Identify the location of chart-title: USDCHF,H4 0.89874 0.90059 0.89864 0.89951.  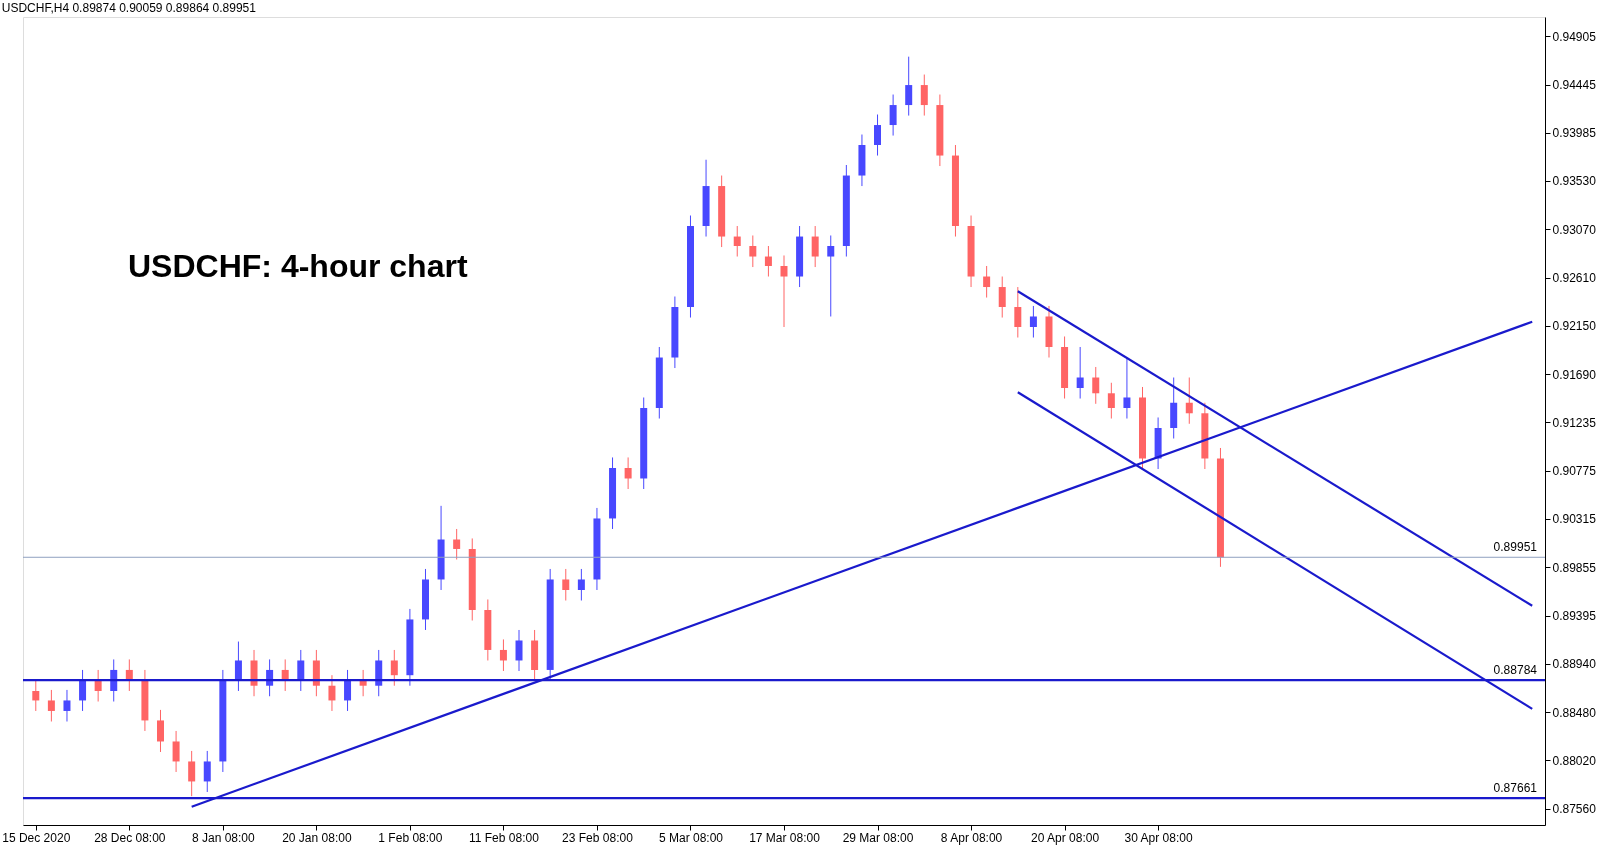
(129, 8).